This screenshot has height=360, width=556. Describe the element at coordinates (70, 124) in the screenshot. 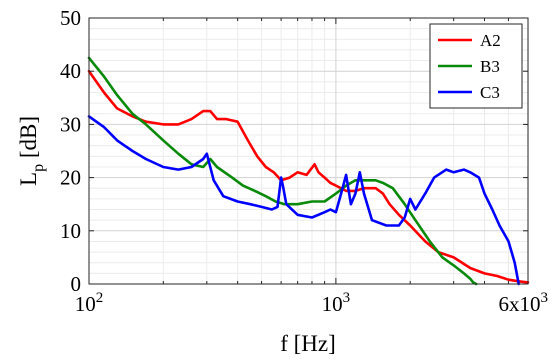

I see `y-tick-label: 30` at that location.